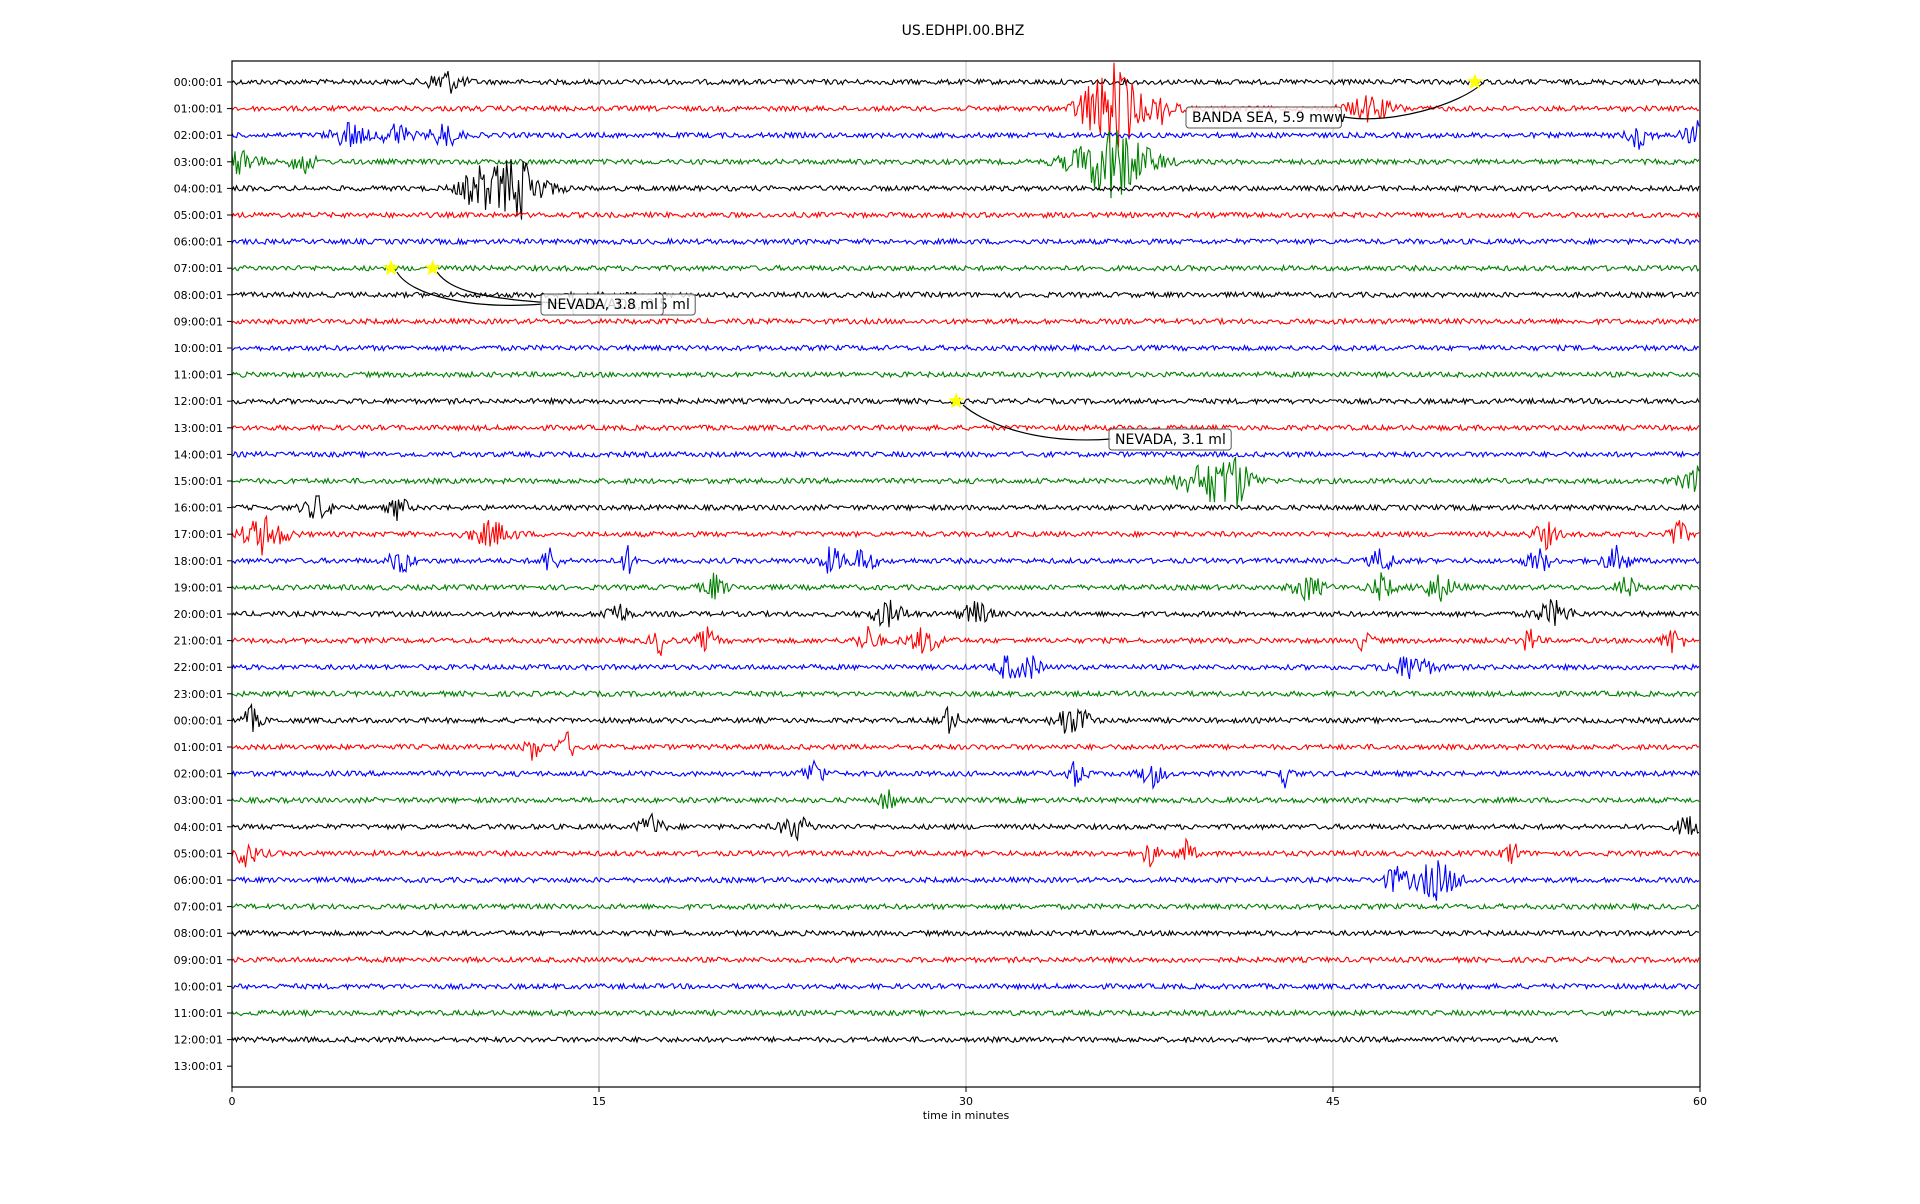 Image resolution: width=1920 pixels, height=1204 pixels. I want to click on row-label: 19:00:01, so click(198, 587).